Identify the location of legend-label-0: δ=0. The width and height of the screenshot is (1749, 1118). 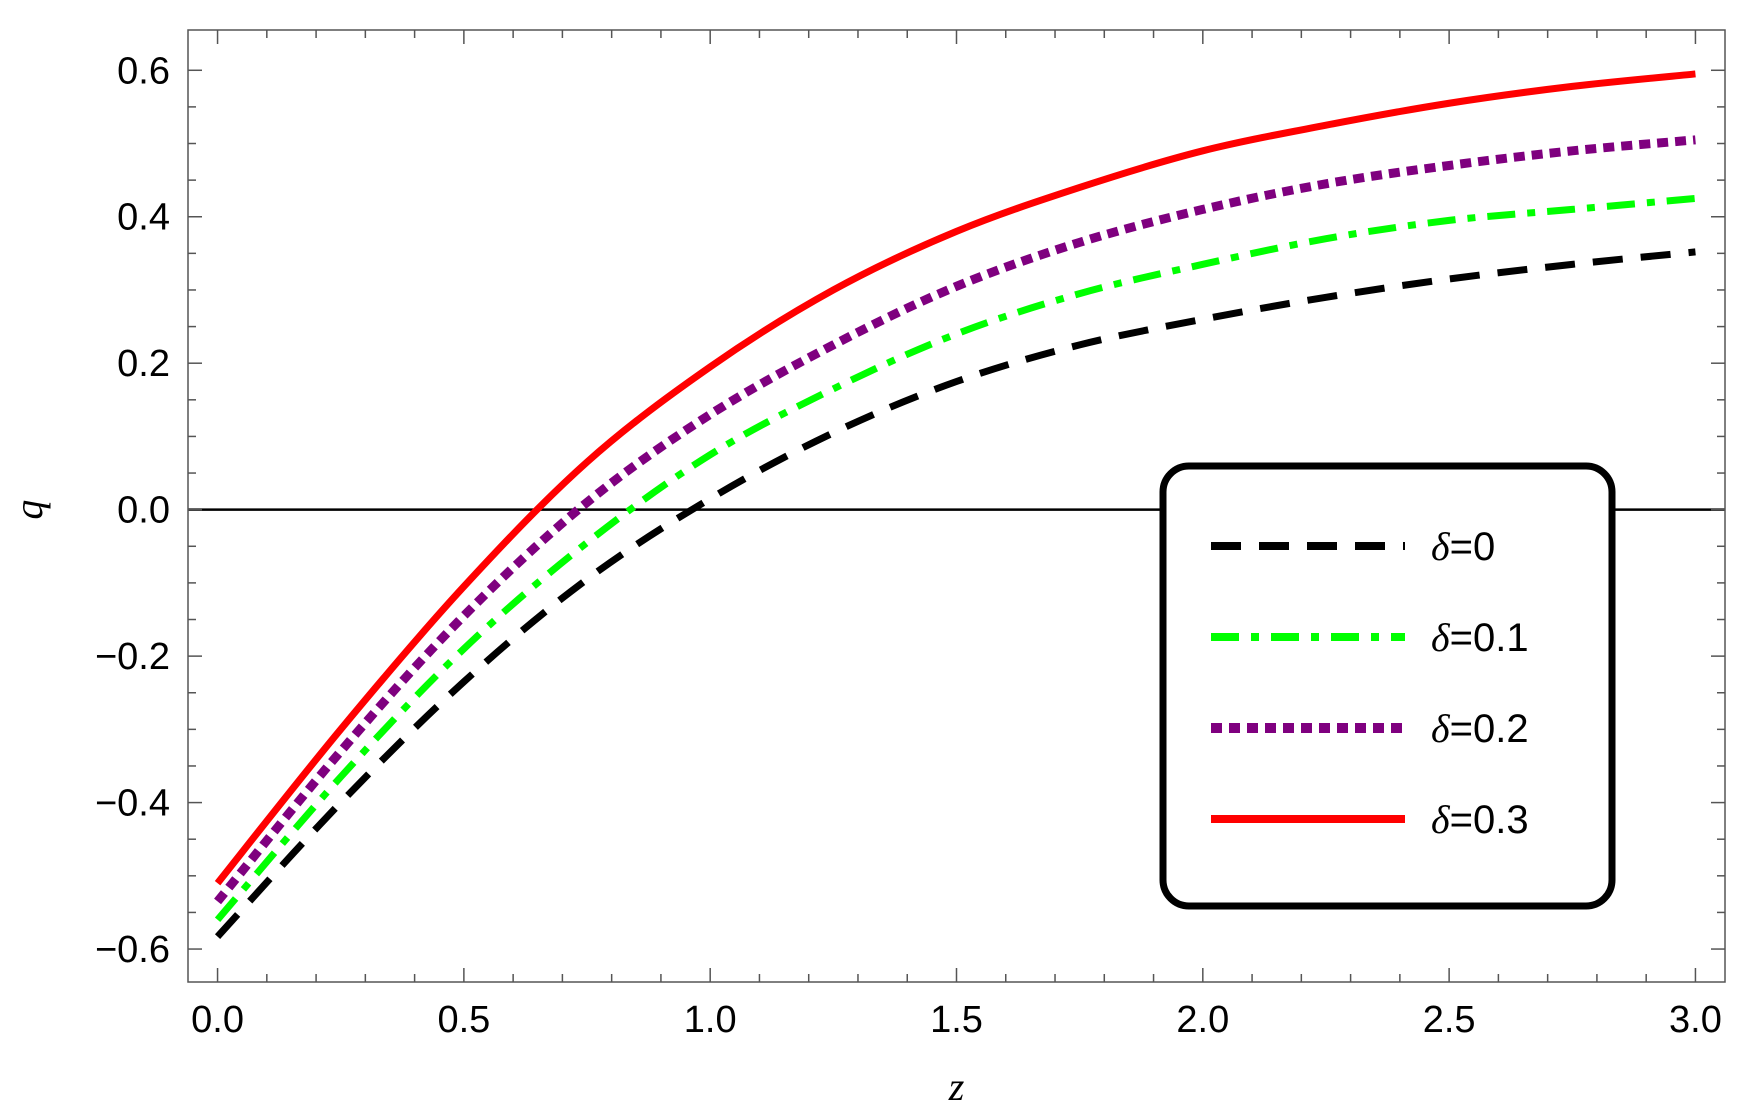
(1463, 546).